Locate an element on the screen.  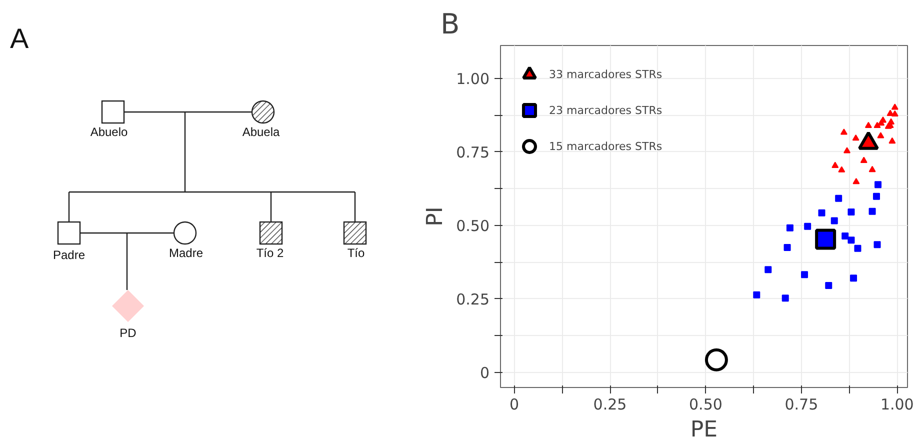
legend-label: 23 marcadores STRs is located at coordinates (605, 110).